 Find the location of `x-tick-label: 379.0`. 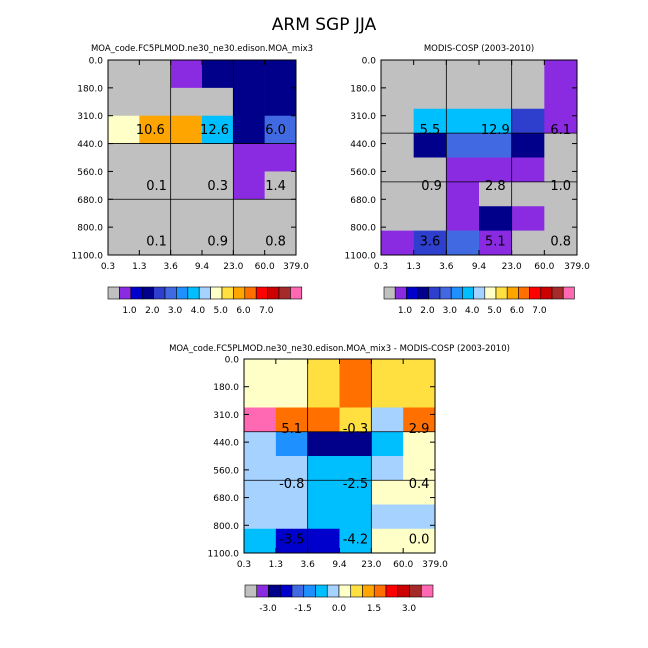

x-tick-label: 379.0 is located at coordinates (296, 267).